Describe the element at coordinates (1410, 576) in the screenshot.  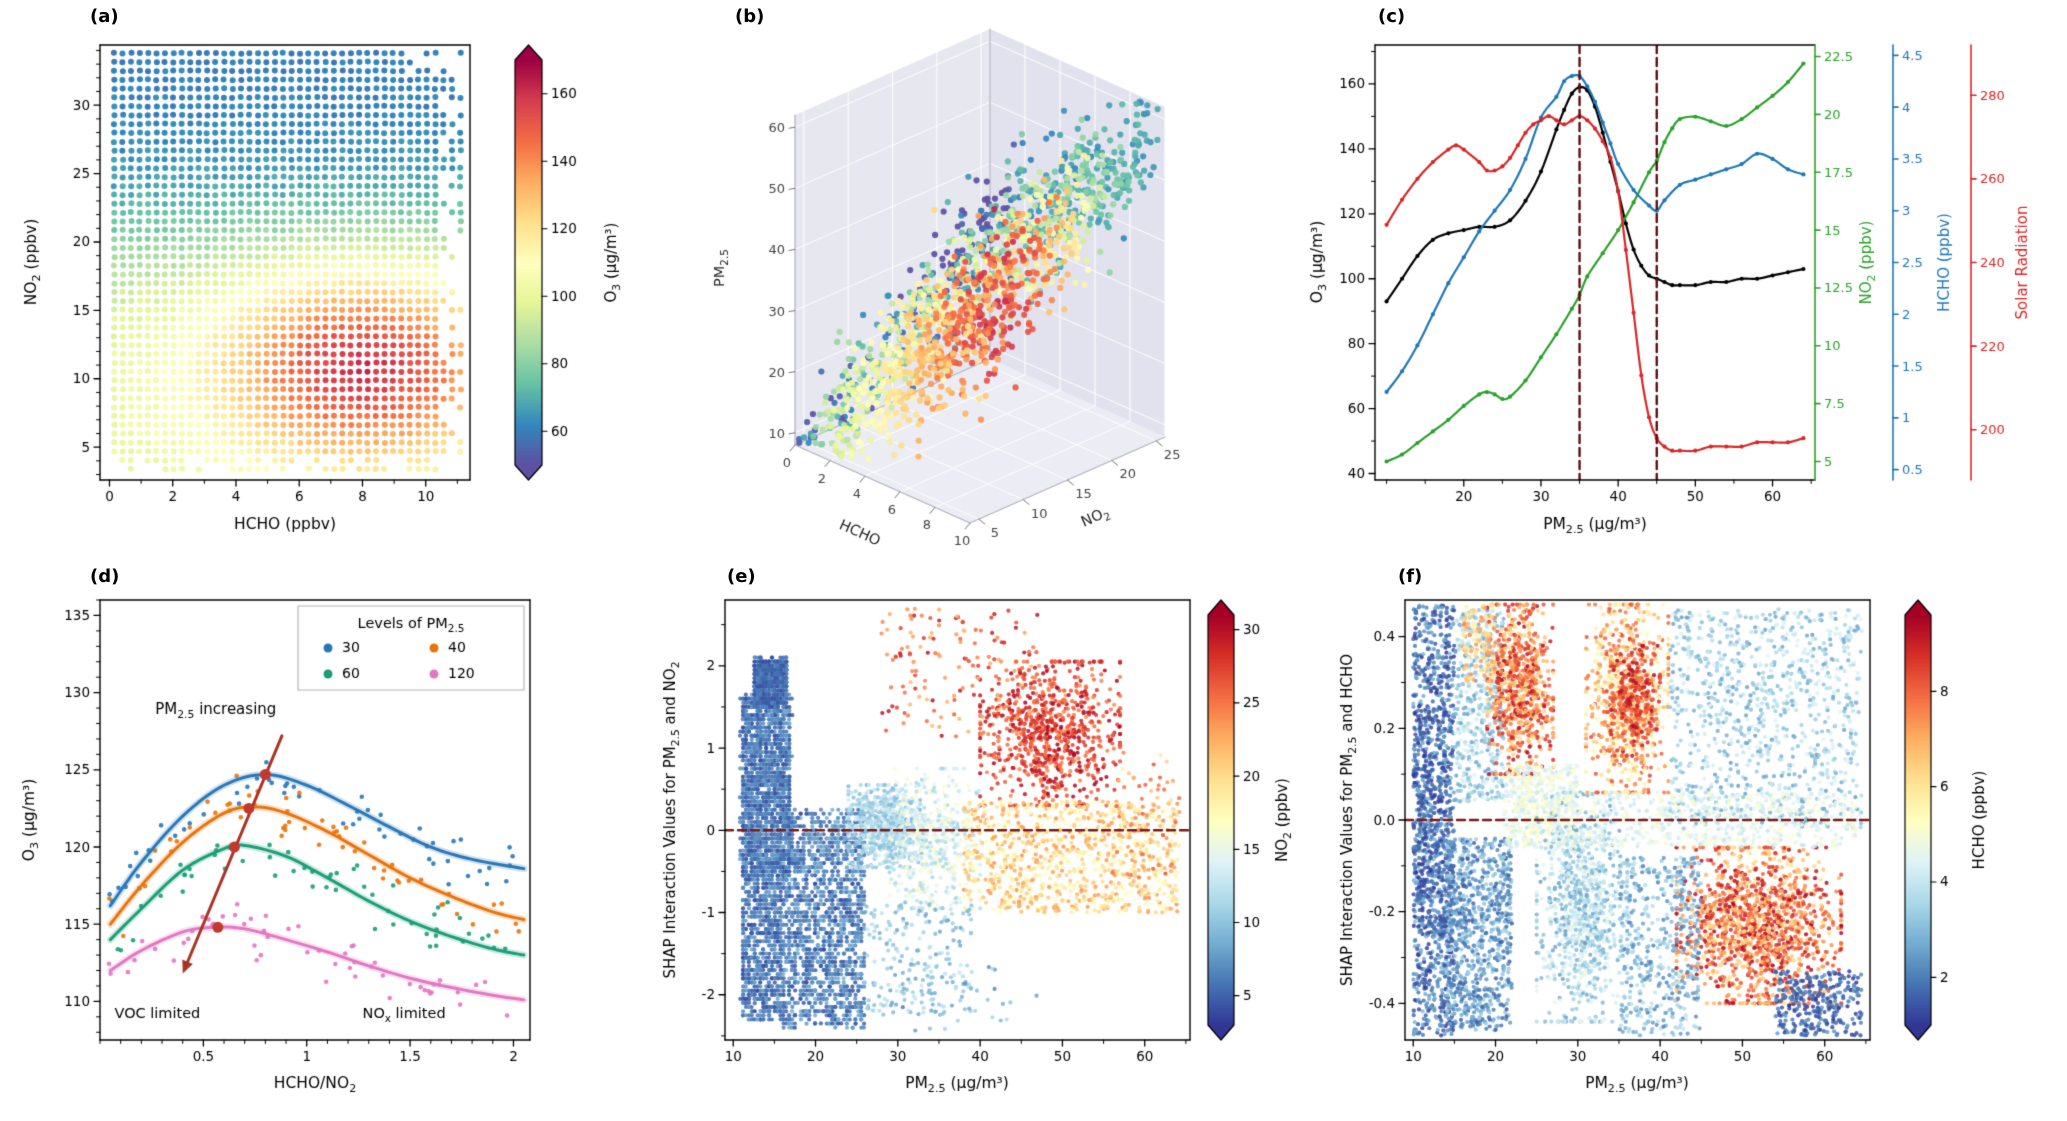
I see `panel-f-label: (f)` at that location.